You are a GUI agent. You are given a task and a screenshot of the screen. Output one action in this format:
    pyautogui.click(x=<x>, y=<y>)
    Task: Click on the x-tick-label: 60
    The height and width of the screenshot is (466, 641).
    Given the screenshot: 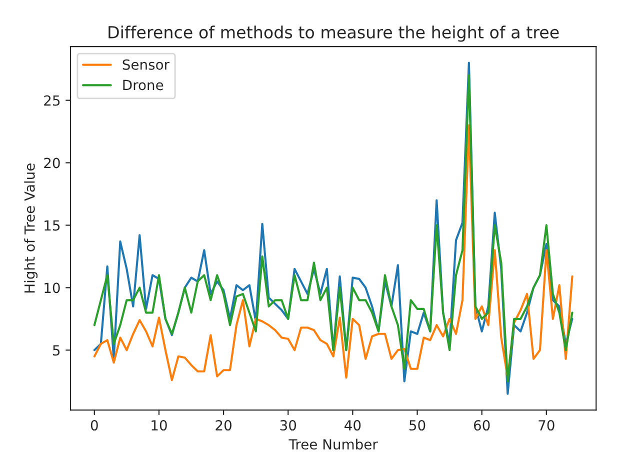 What is the action you would take?
    pyautogui.click(x=482, y=425)
    